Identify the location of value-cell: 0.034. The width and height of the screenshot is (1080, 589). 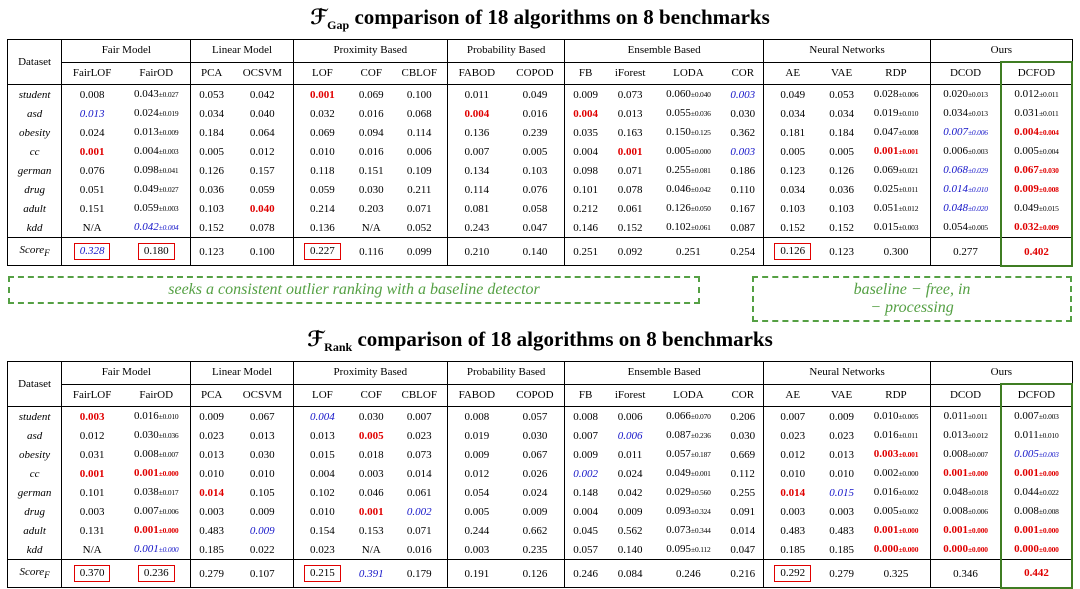
(211, 114).